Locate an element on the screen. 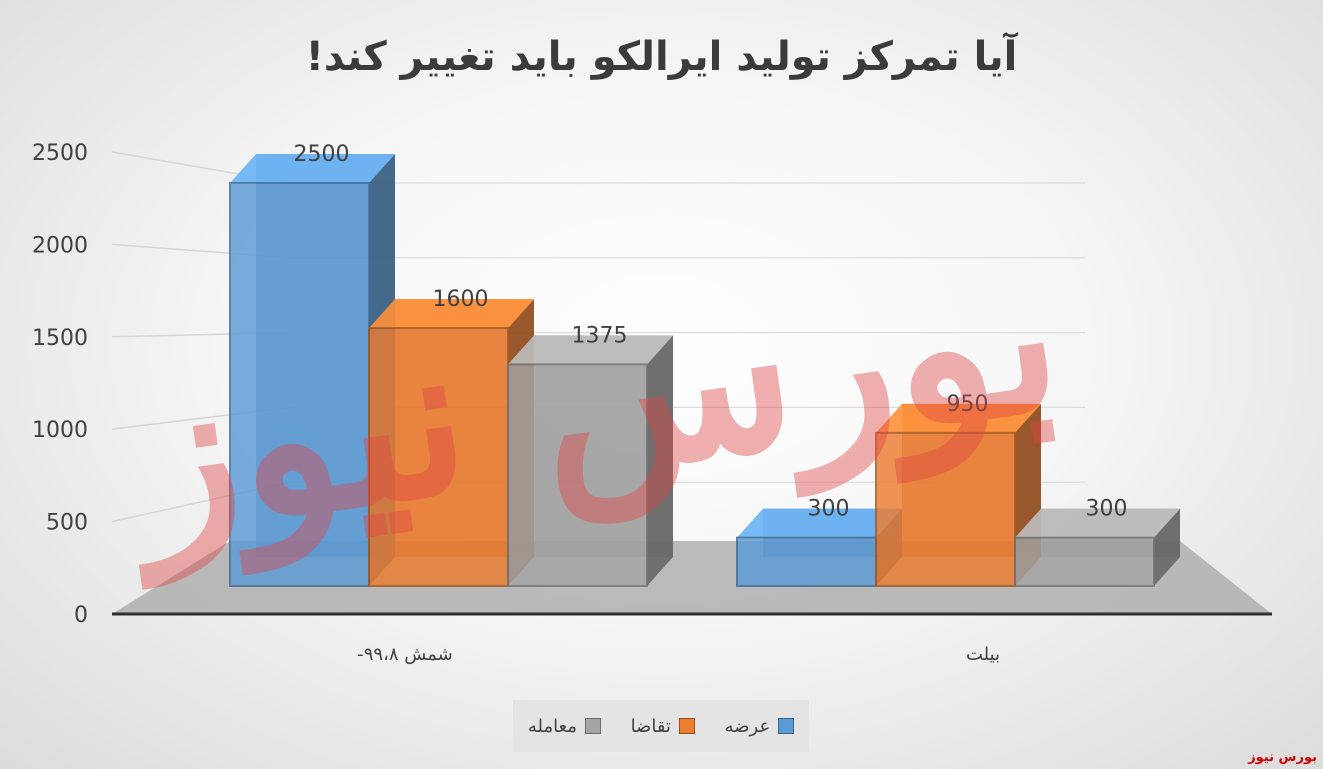  y-tick-label: 500 is located at coordinates (67, 523).